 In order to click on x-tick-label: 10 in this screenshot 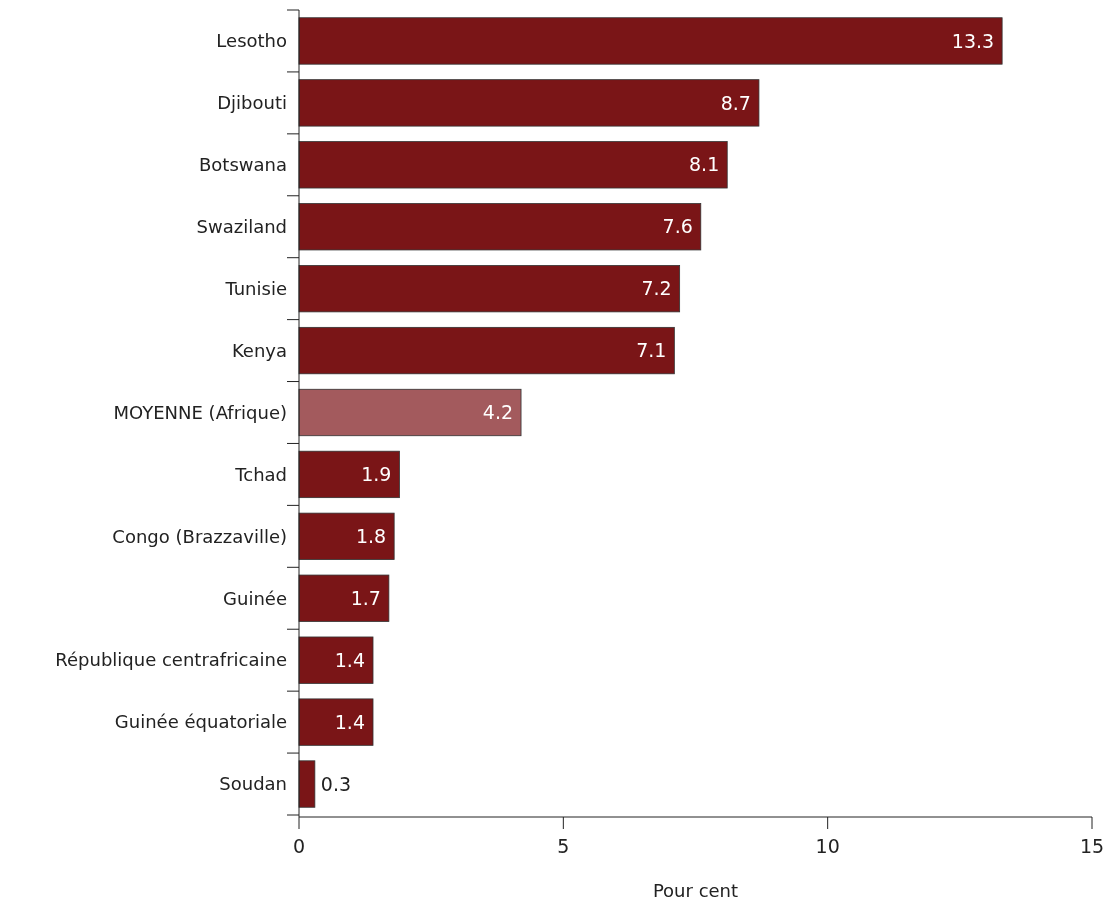, I will do `click(827, 846)`.